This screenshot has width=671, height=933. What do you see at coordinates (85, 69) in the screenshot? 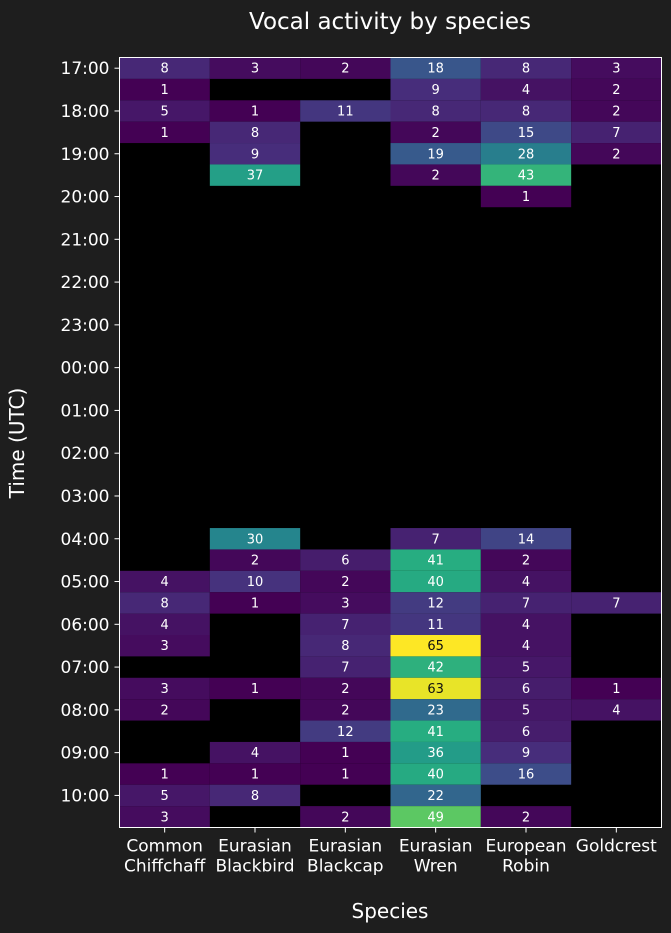
I see `y-tick-label: 17:00` at bounding box center [85, 69].